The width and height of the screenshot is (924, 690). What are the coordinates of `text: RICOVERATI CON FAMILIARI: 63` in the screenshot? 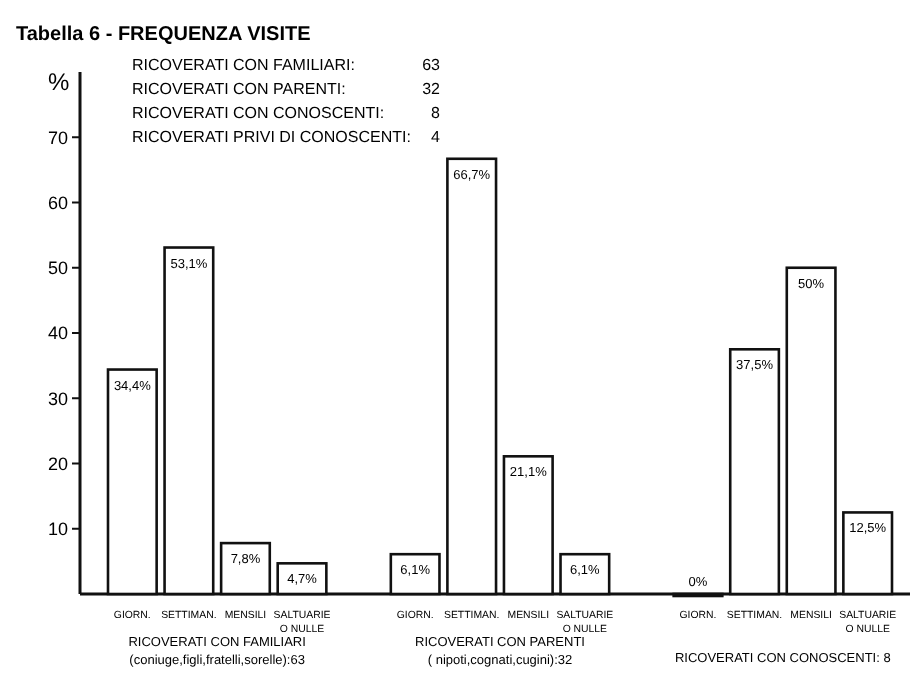 It's located at (286, 65).